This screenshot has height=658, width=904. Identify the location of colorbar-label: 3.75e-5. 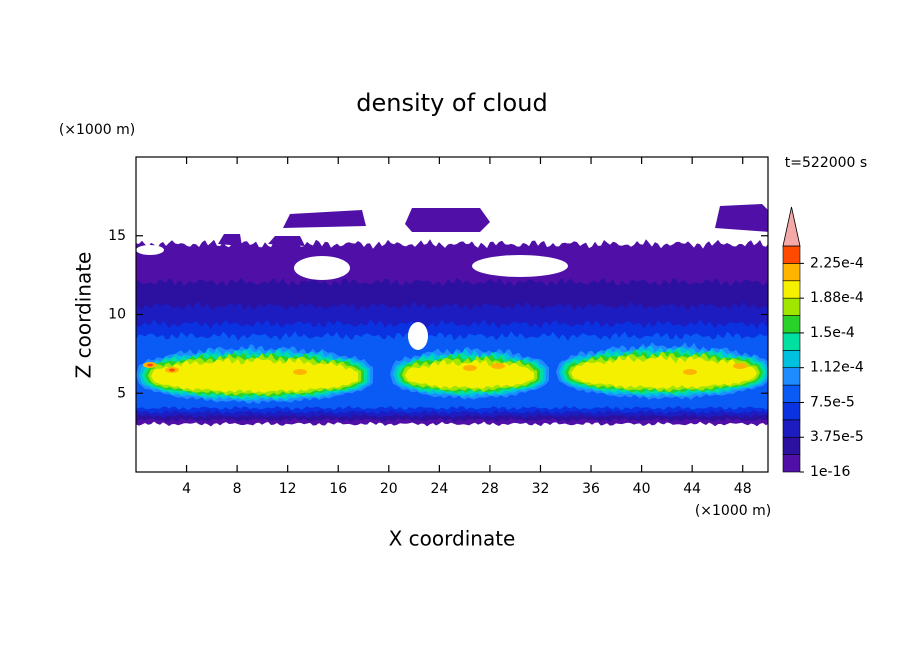
(837, 437).